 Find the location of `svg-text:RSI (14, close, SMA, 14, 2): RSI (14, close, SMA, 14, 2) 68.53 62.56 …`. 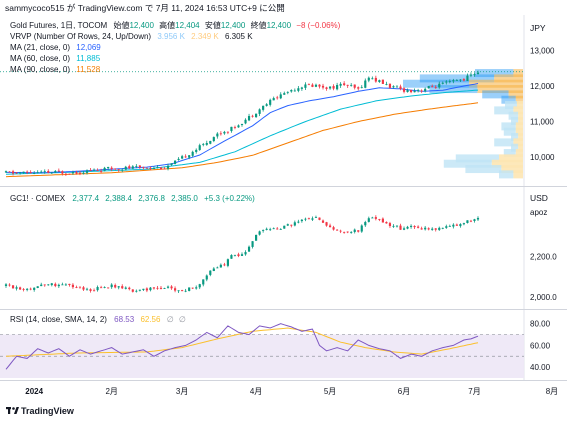

svg-text:RSI (14, close, SMA, 14, 2): RSI (14, close, SMA, 14, 2) 68.53 62.56 … is located at coordinates (98, 319).